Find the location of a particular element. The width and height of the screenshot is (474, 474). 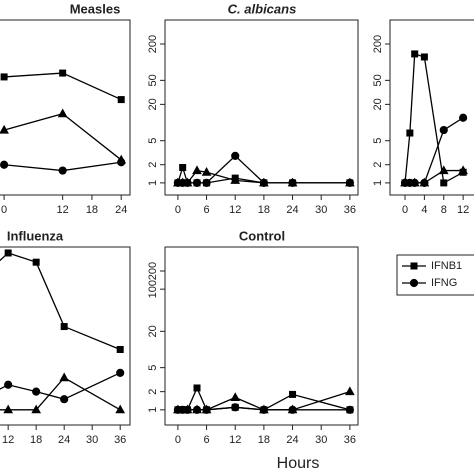

x-tick-label: 8 is located at coordinates (444, 210).